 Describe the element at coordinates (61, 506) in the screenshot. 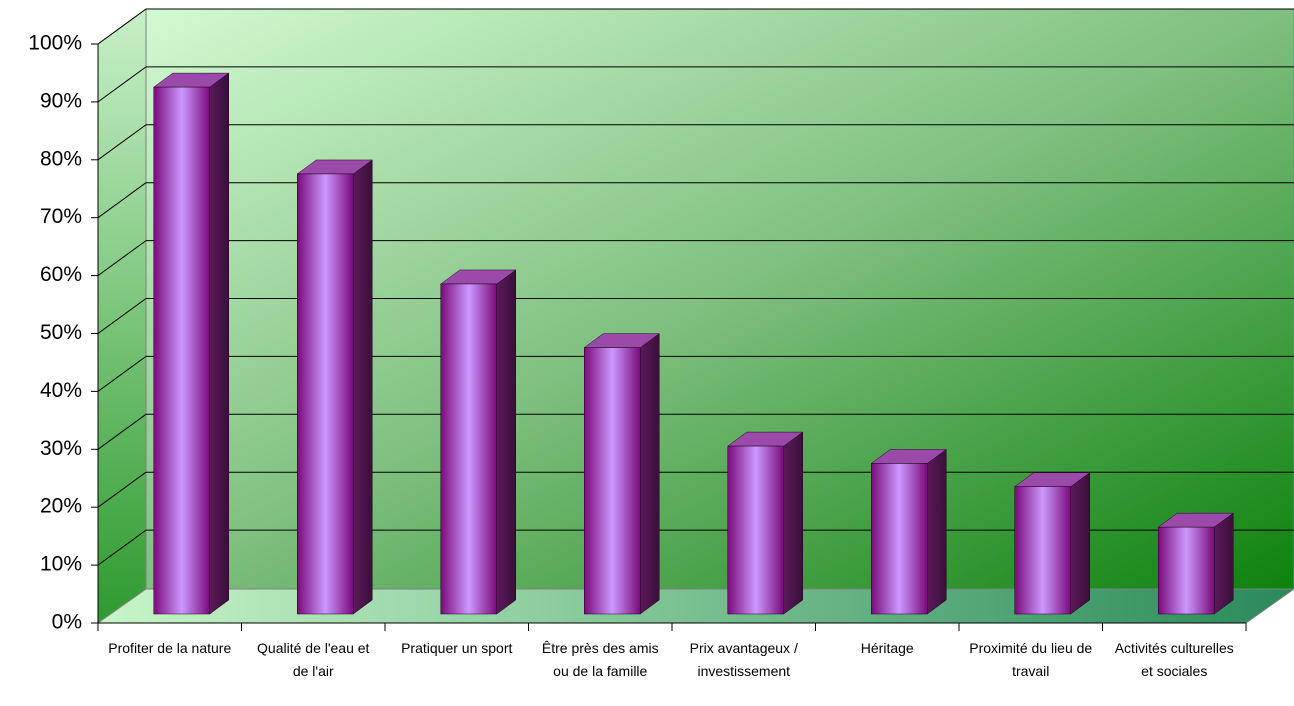

I see `y-tick-label: 20%` at that location.